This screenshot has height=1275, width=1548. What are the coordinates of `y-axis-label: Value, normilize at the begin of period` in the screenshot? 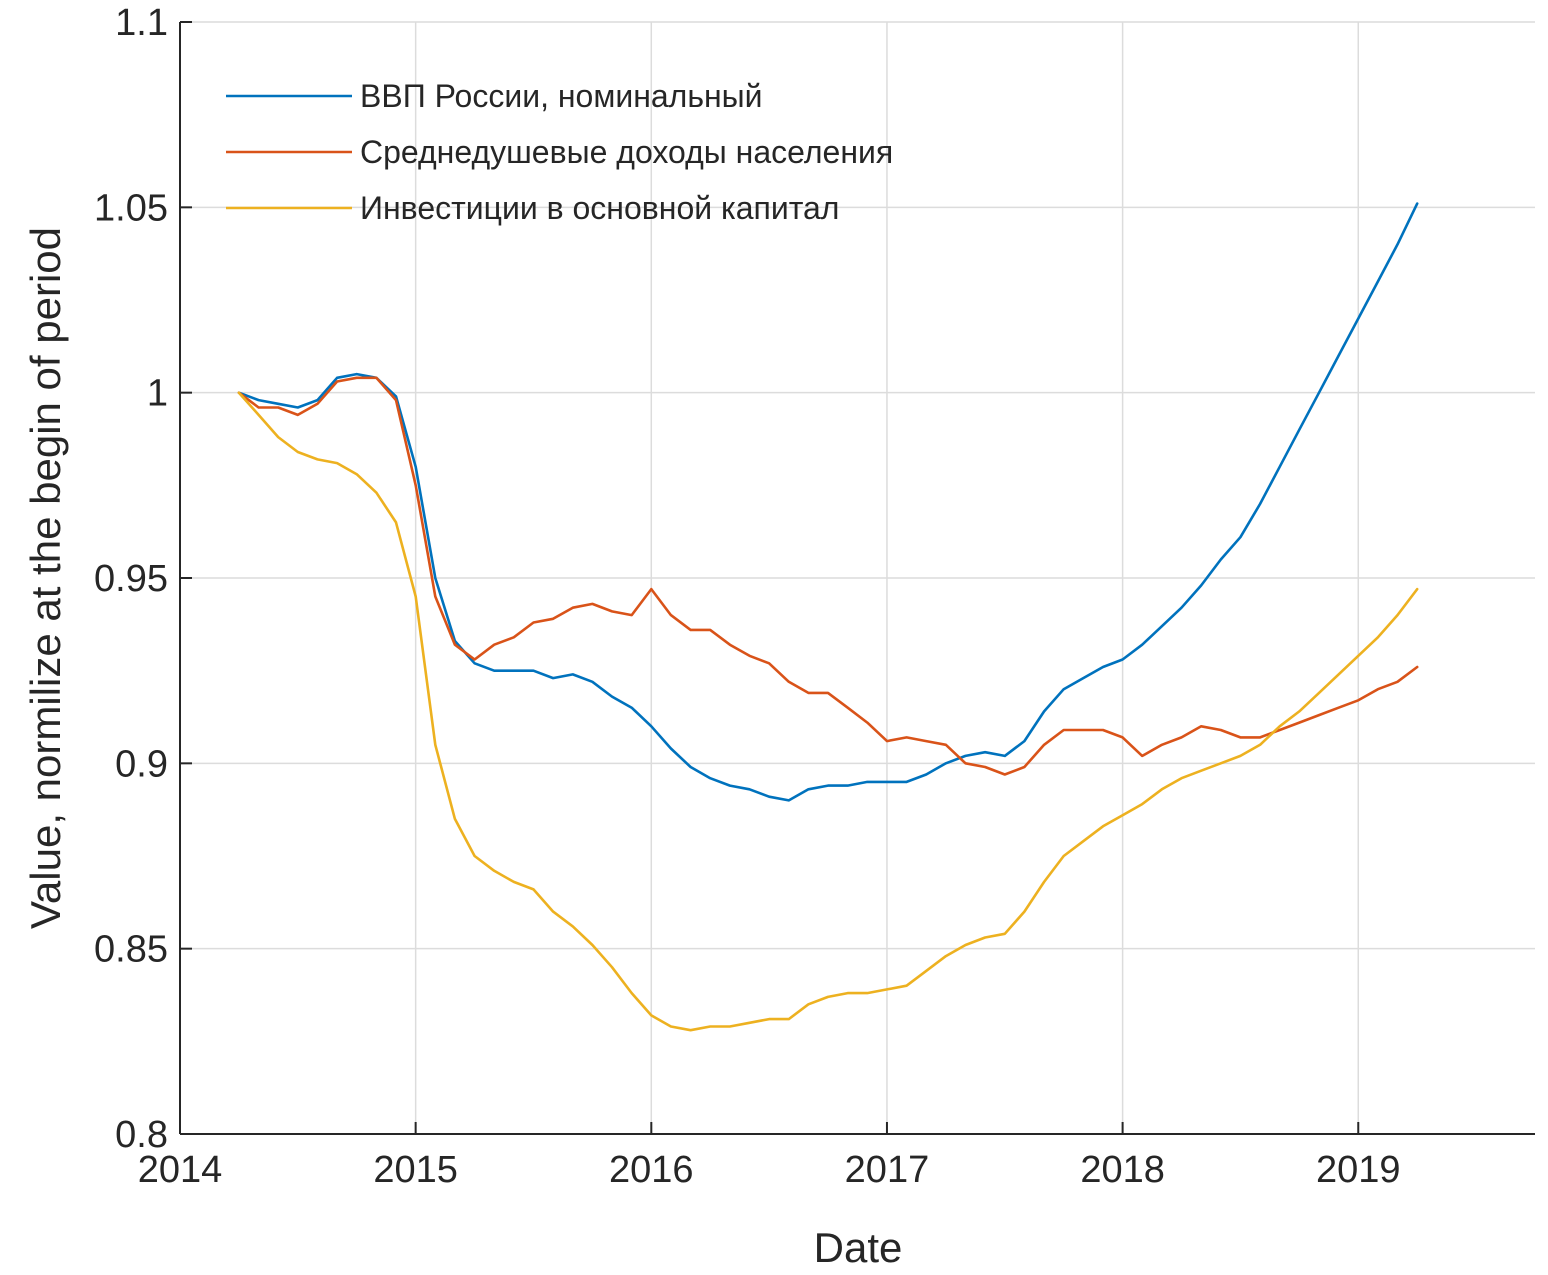 It's located at (45, 578).